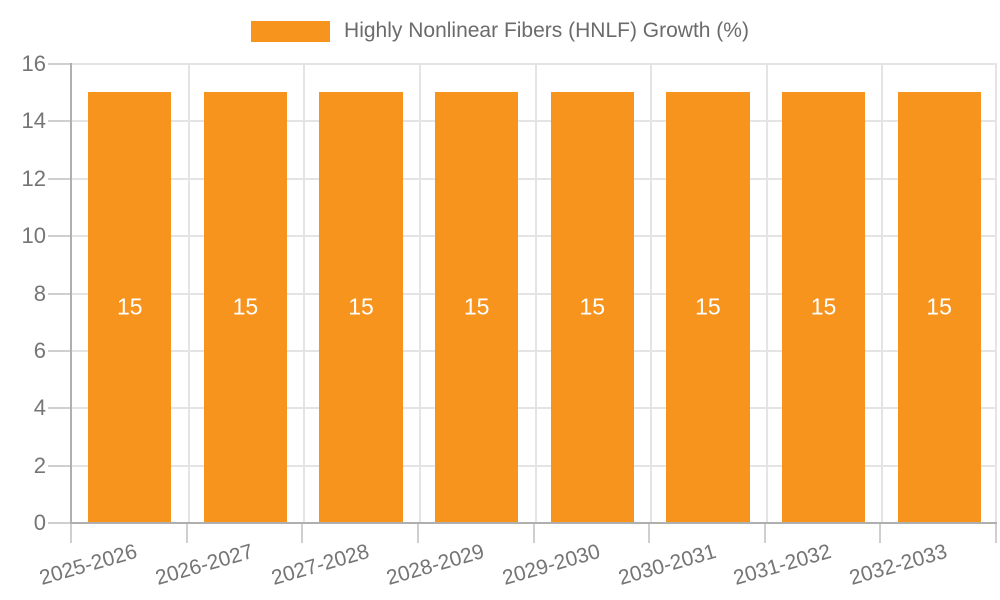 This screenshot has width=1000, height=600. What do you see at coordinates (39, 350) in the screenshot?
I see `y-axis-tick-label: 6` at bounding box center [39, 350].